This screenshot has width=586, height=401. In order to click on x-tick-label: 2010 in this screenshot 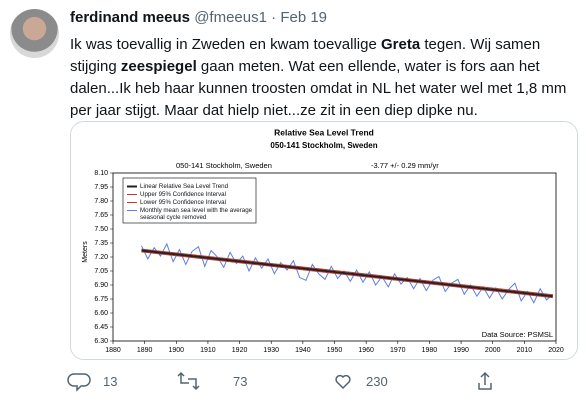, I will do `click(525, 350)`.